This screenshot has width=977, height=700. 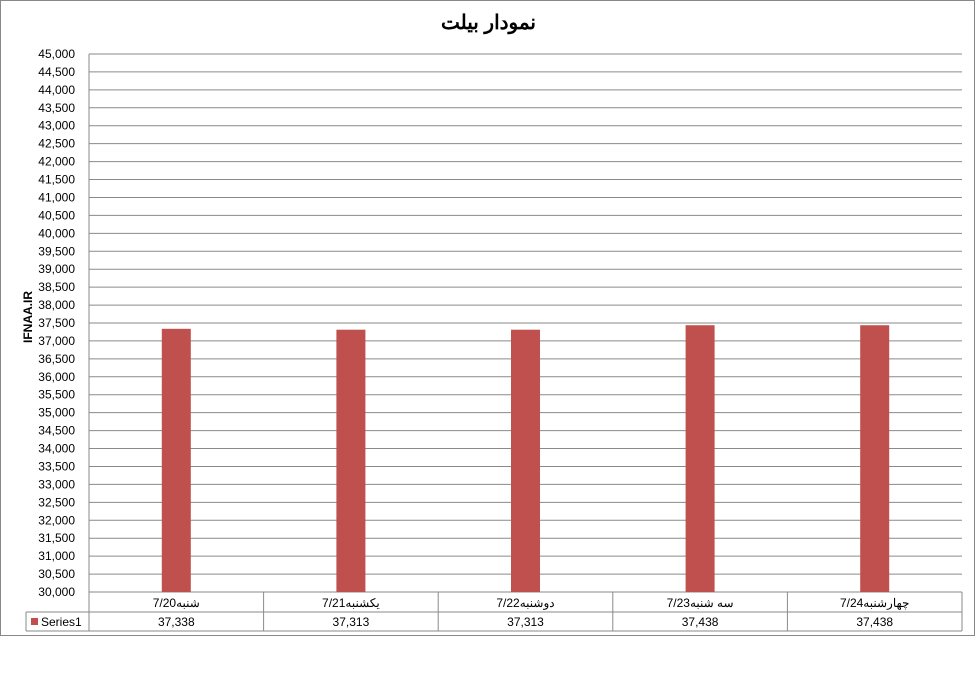 I want to click on y-tick-label: 36,500, so click(x=56, y=359).